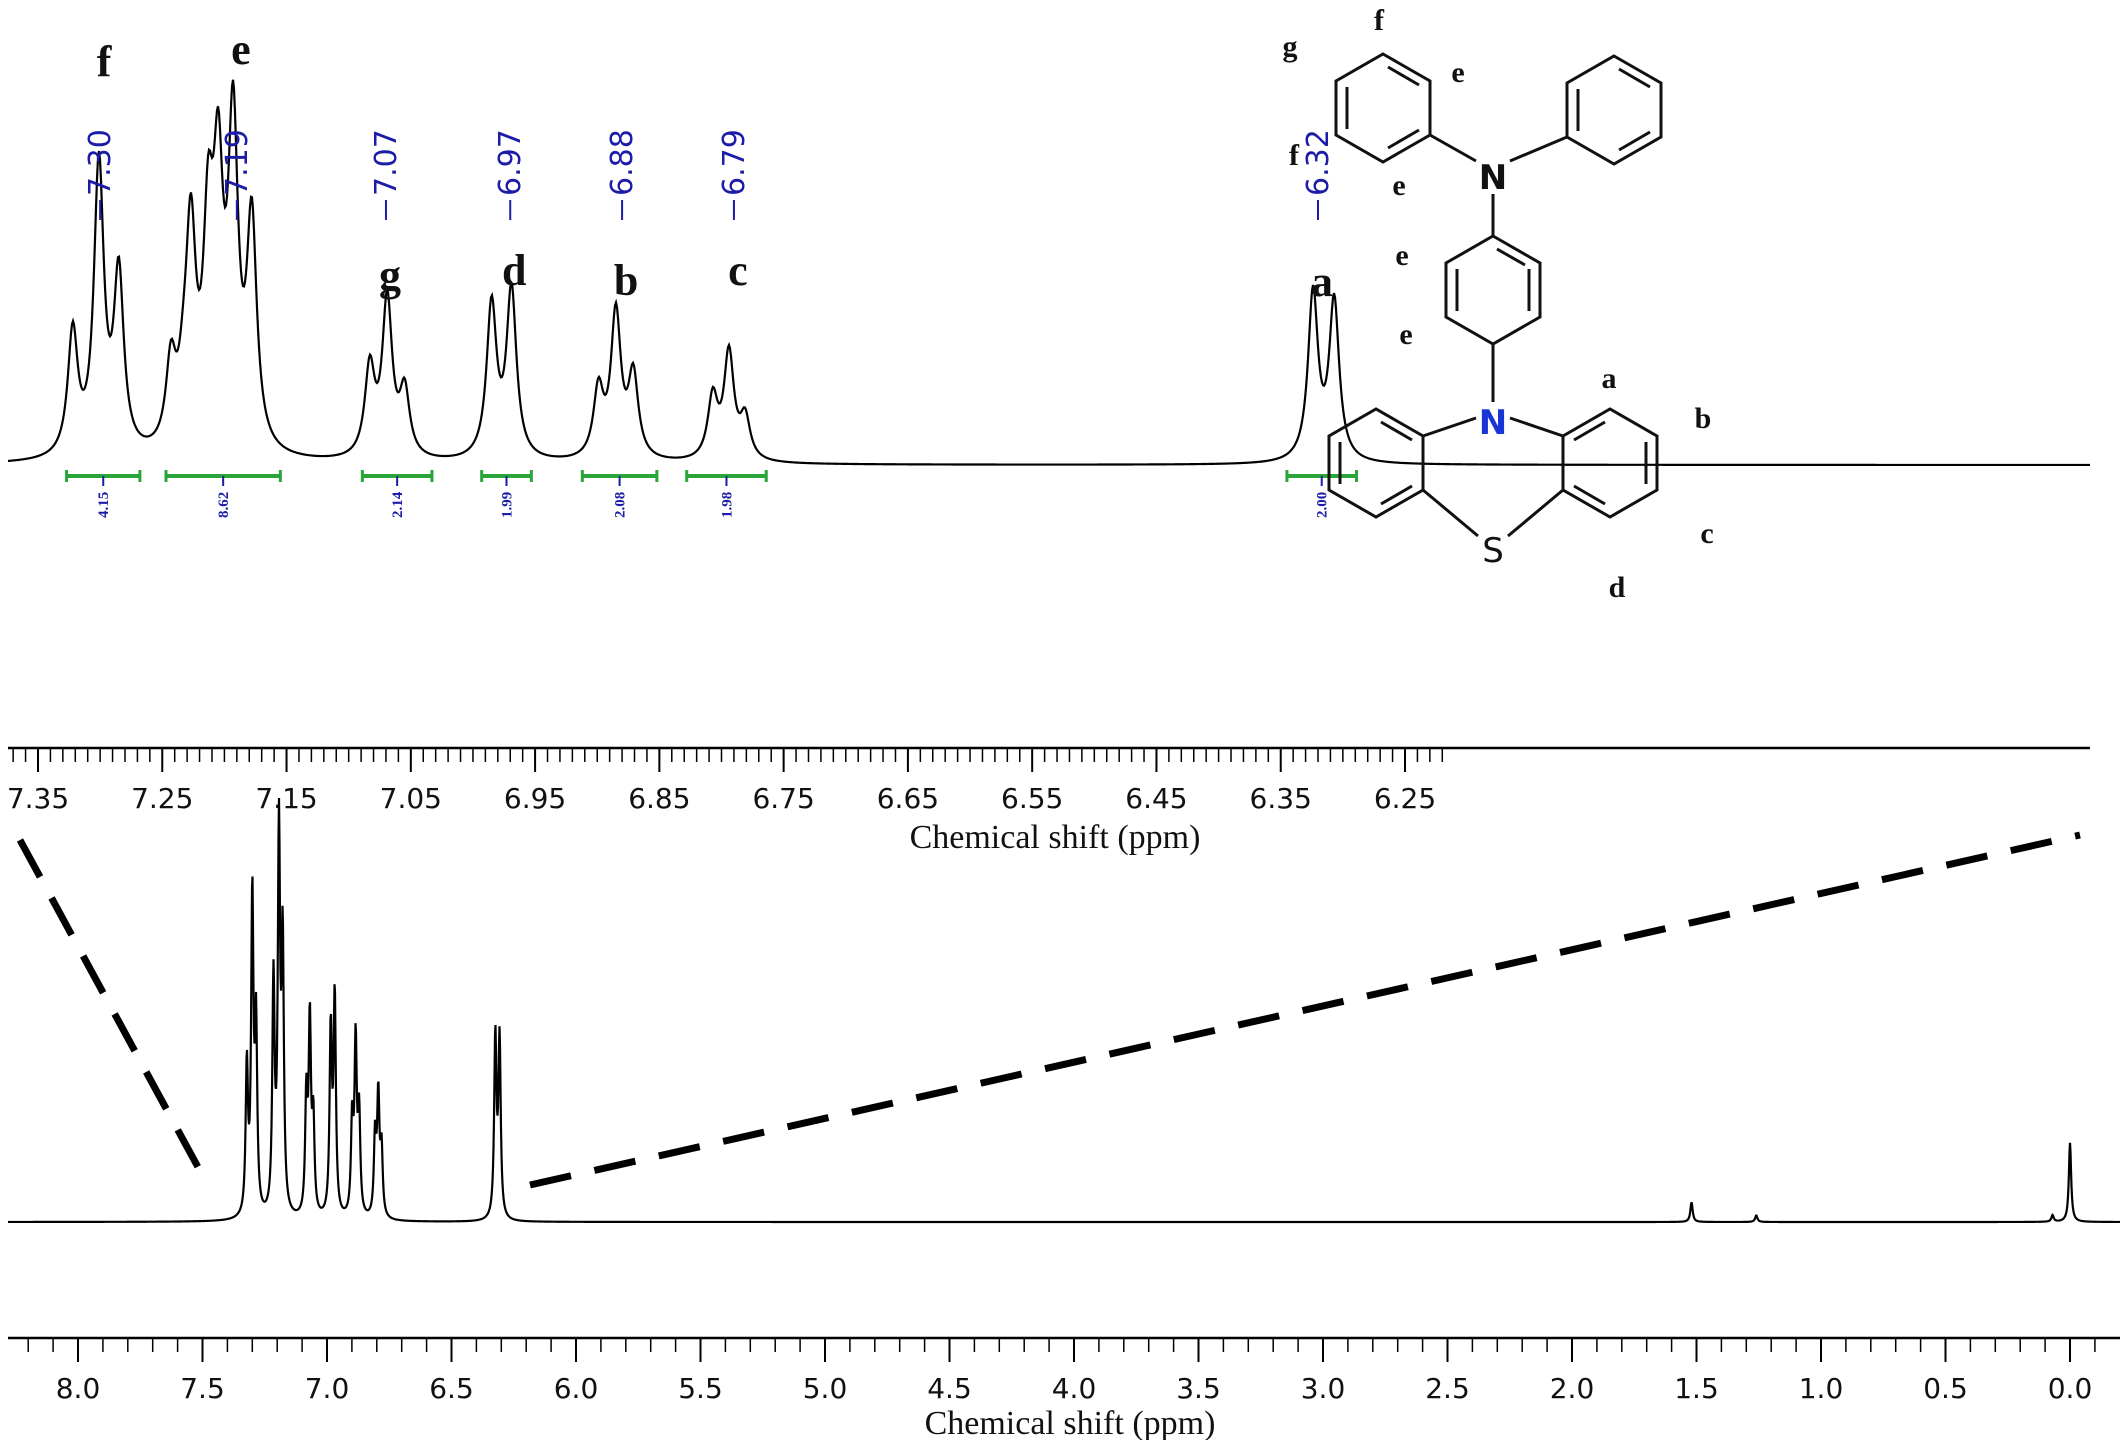 The image size is (2126, 1440). Describe the element at coordinates (1379, 20) in the screenshot. I see `structure-label-f-top: f` at that location.